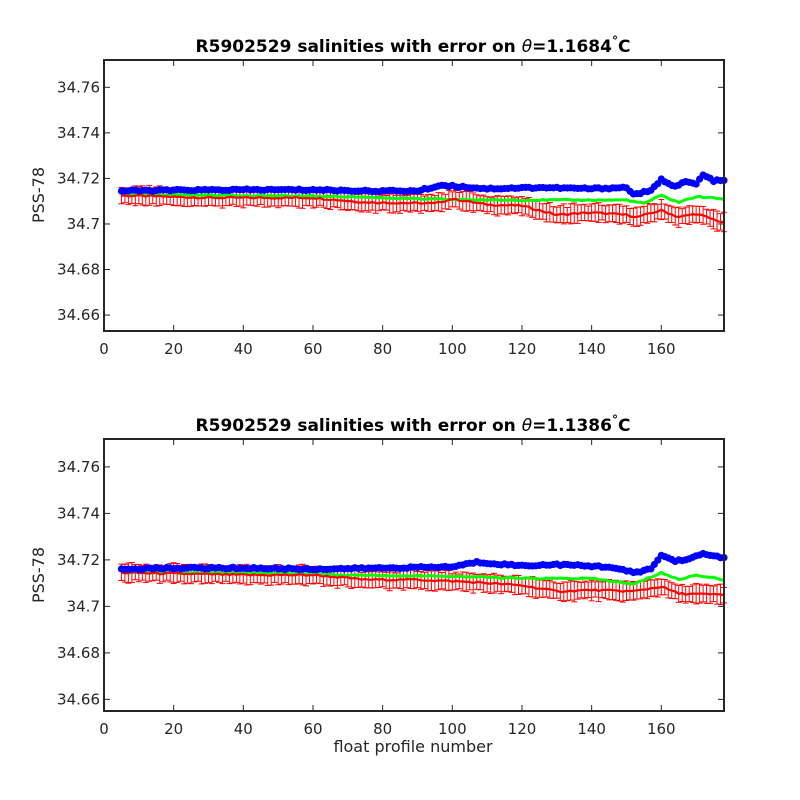 This screenshot has width=800, height=800. What do you see at coordinates (38, 195) in the screenshot?
I see `top-y-axis-label: PSS-78` at bounding box center [38, 195].